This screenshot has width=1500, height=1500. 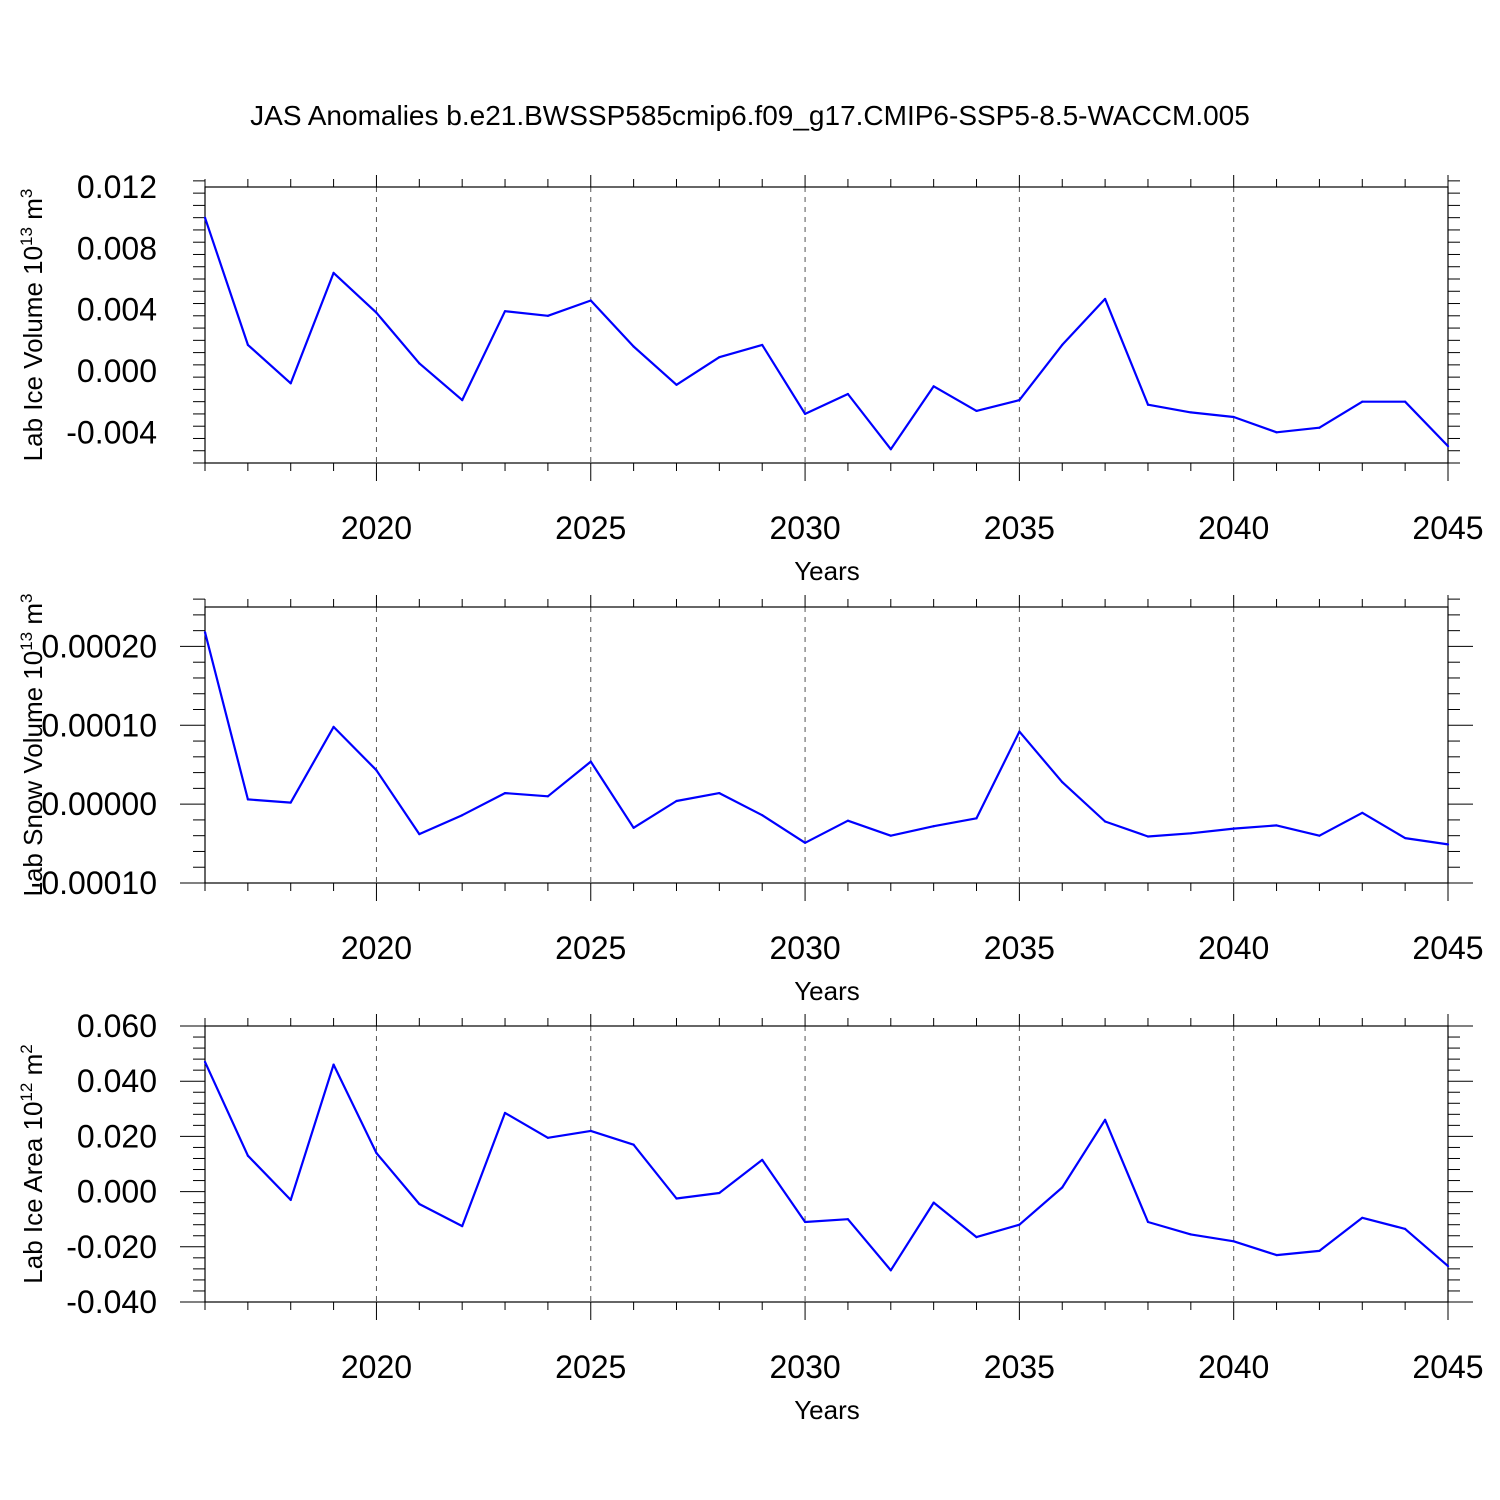 I want to click on y-tick-label: 0.004, so click(x=117, y=310).